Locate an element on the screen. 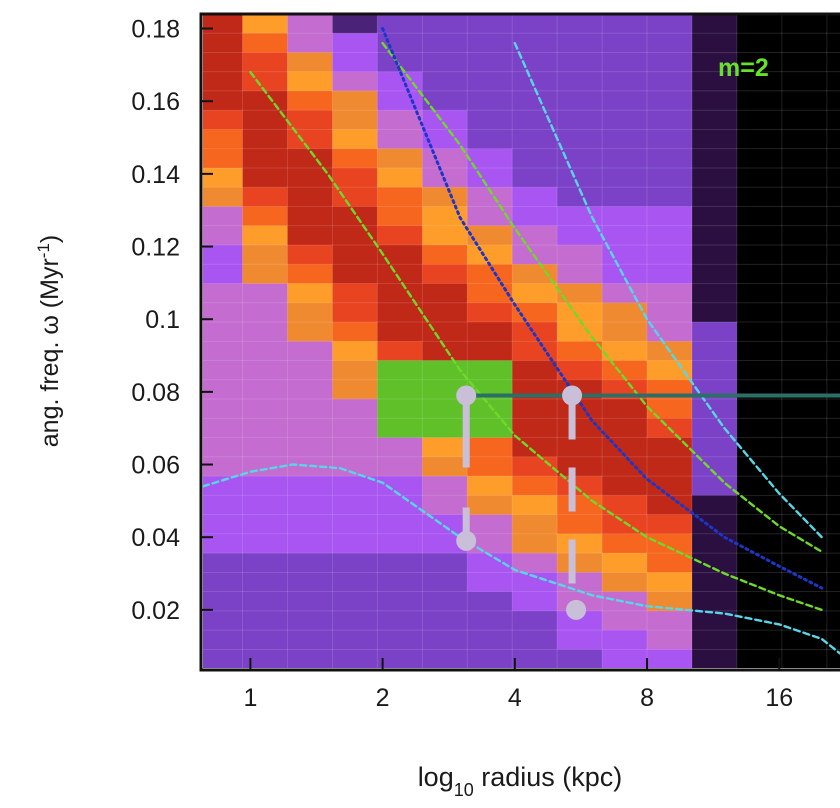 Image resolution: width=840 pixels, height=808 pixels. mode-annotation: m=2 is located at coordinates (743, 68).